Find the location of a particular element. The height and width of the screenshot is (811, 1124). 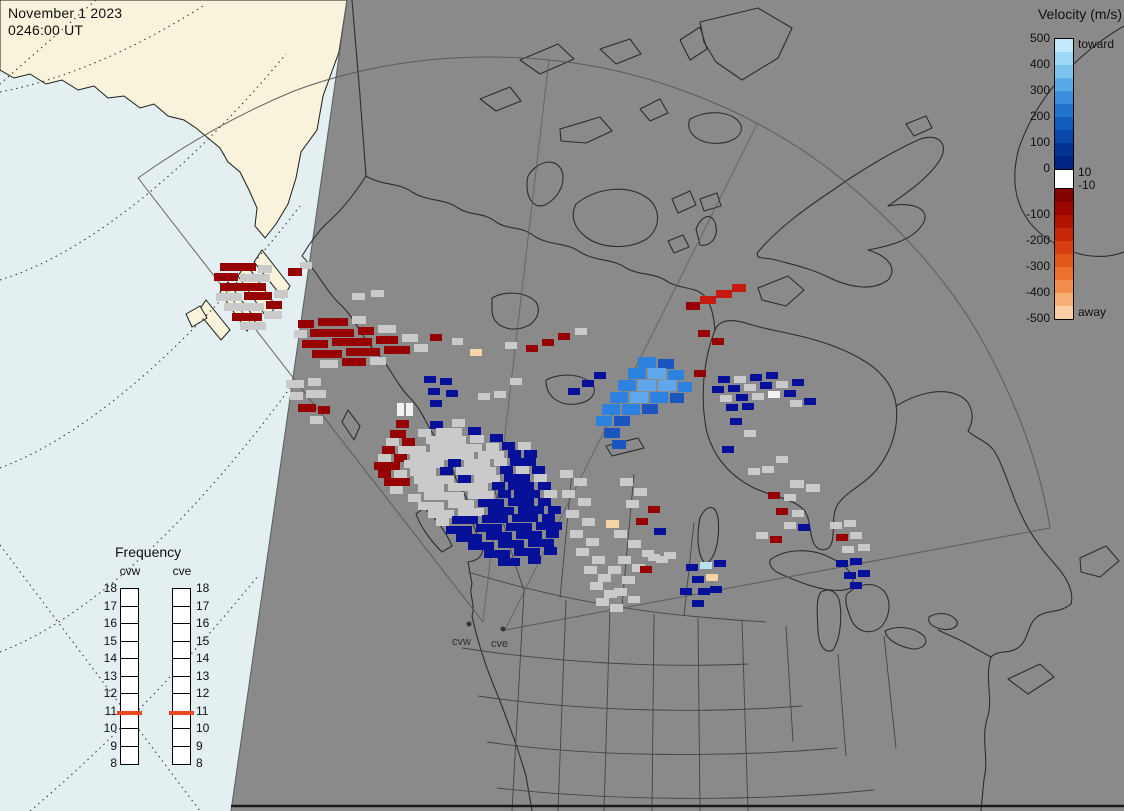

frequency-tick: 15 is located at coordinates (110, 640).